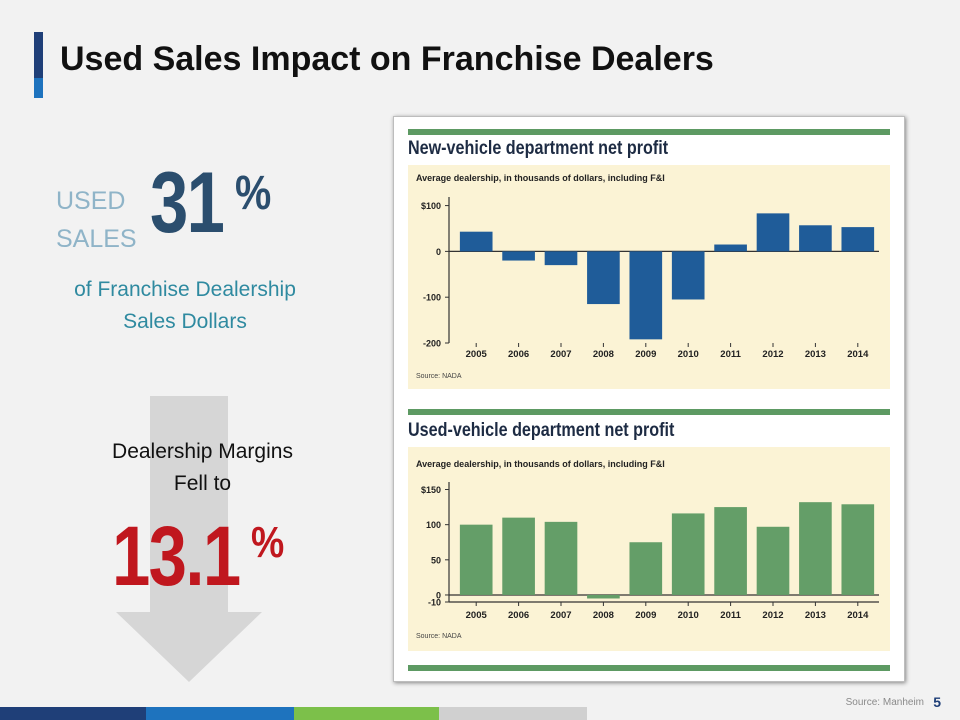 Image resolution: width=960 pixels, height=720 pixels. What do you see at coordinates (431, 206) in the screenshot?
I see `y-tick-label: $100` at bounding box center [431, 206].